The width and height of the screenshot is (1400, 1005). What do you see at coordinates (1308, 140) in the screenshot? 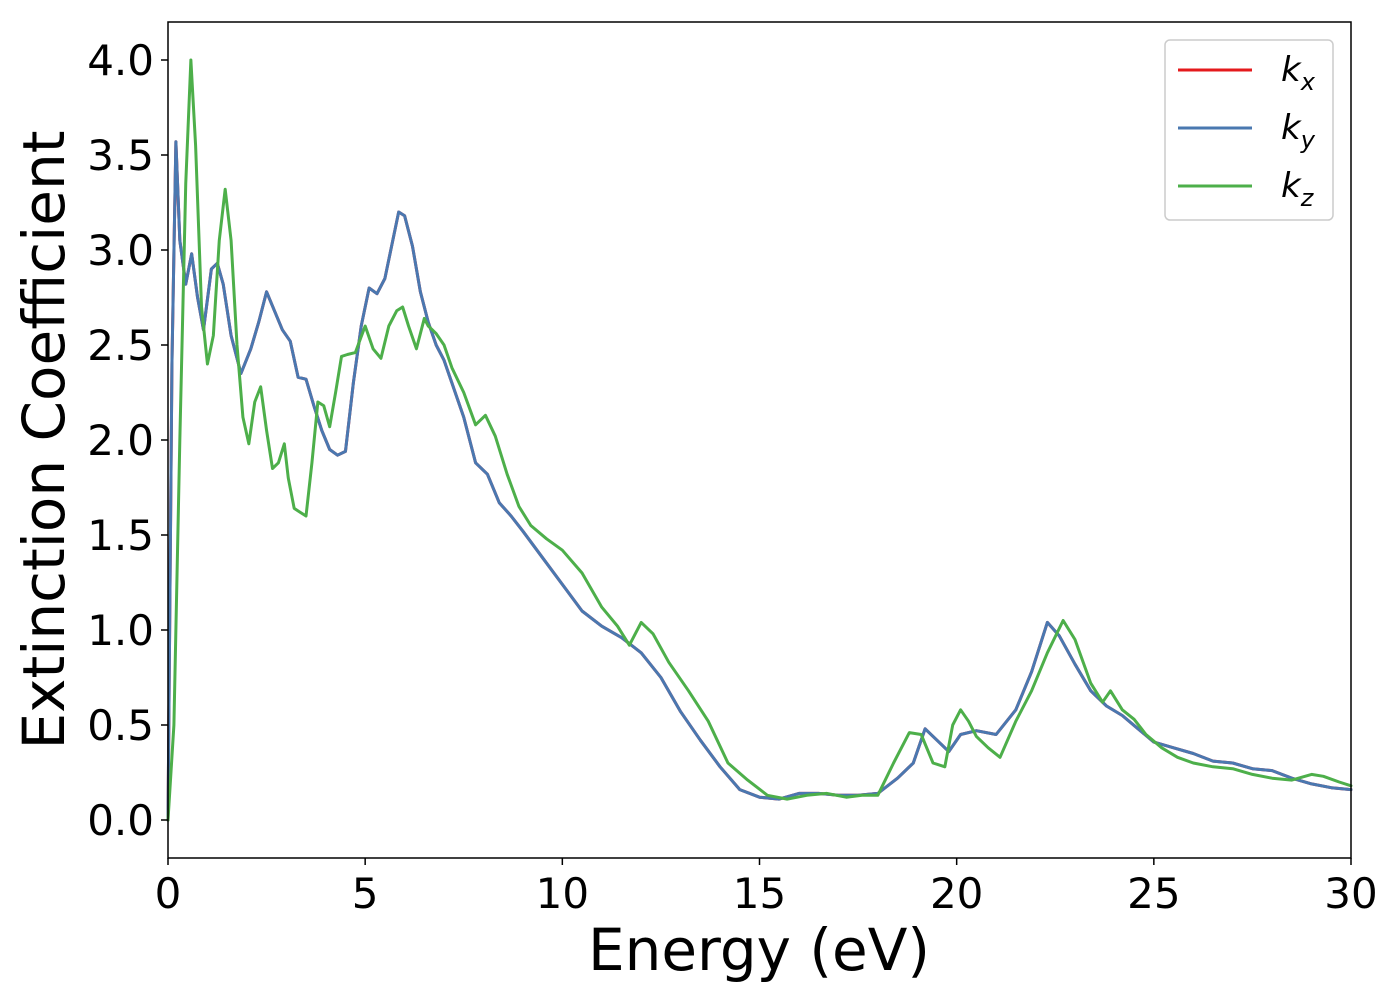
I see `legend-subscript: y` at bounding box center [1308, 140].